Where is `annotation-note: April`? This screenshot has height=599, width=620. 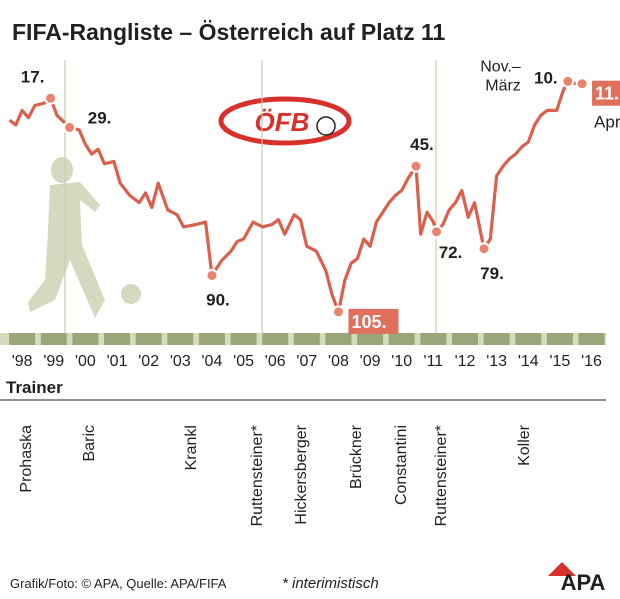 annotation-note: April is located at coordinates (607, 122).